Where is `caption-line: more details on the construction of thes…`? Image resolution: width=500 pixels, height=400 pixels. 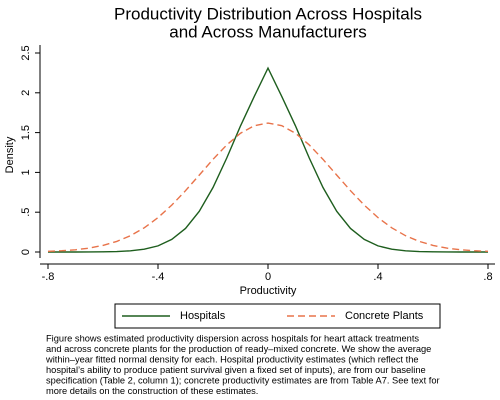 caption-line: more details on the construction of thes… is located at coordinates (152, 391).